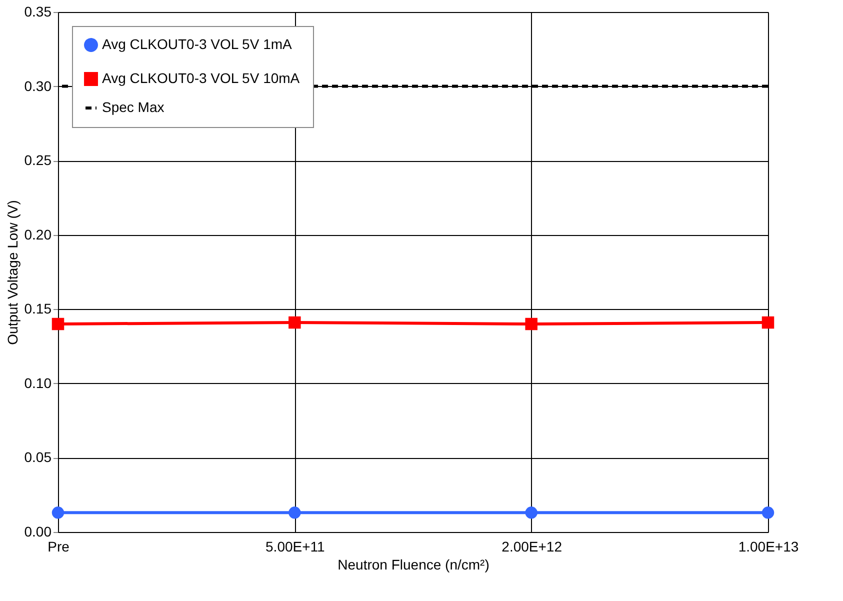  I want to click on y-tick-label: 0.35, so click(38, 12).